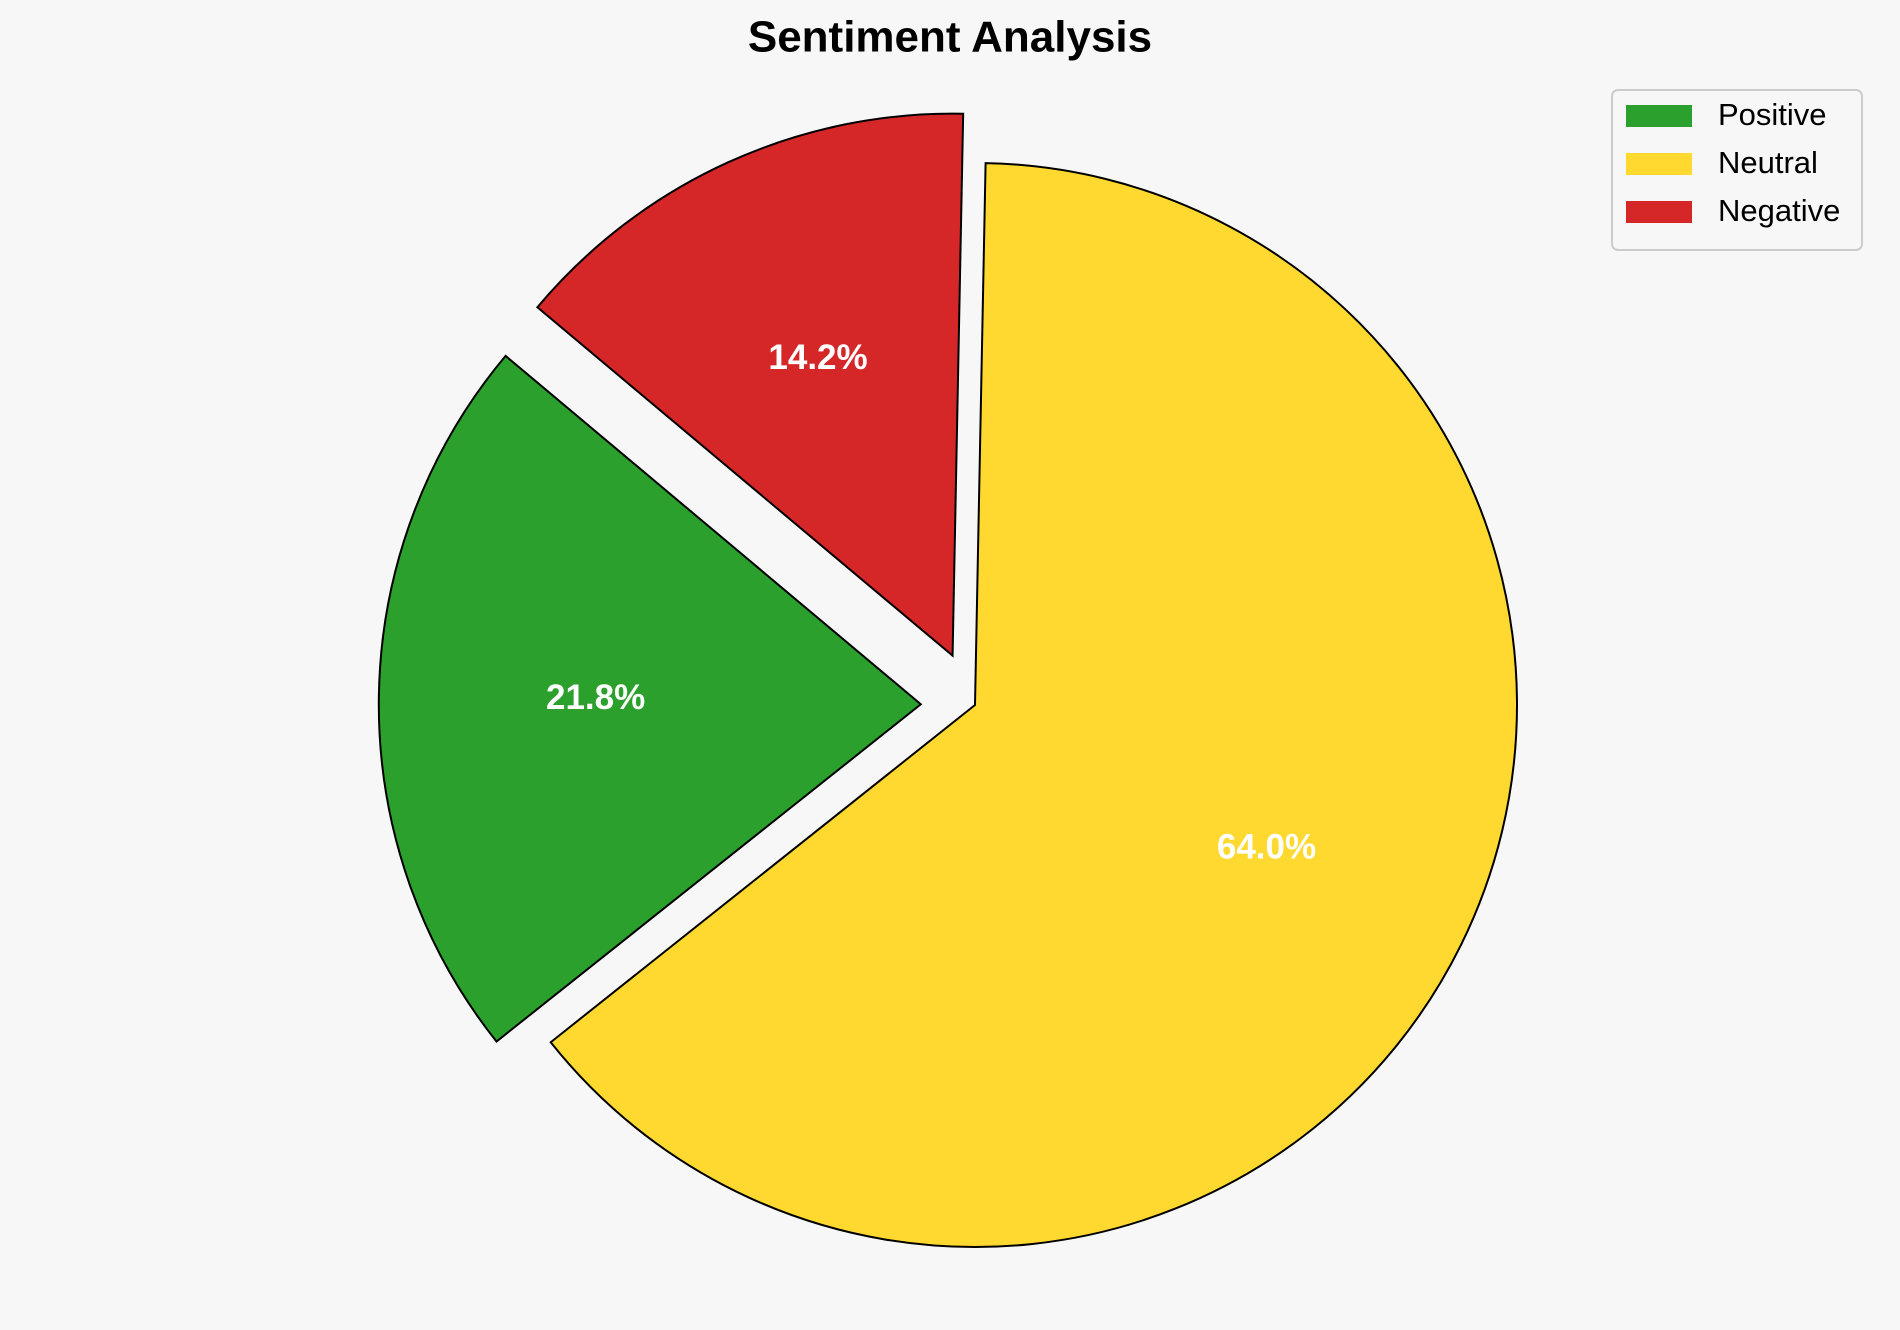 This screenshot has height=1330, width=1900. I want to click on data-label: 14.2%, so click(817, 357).